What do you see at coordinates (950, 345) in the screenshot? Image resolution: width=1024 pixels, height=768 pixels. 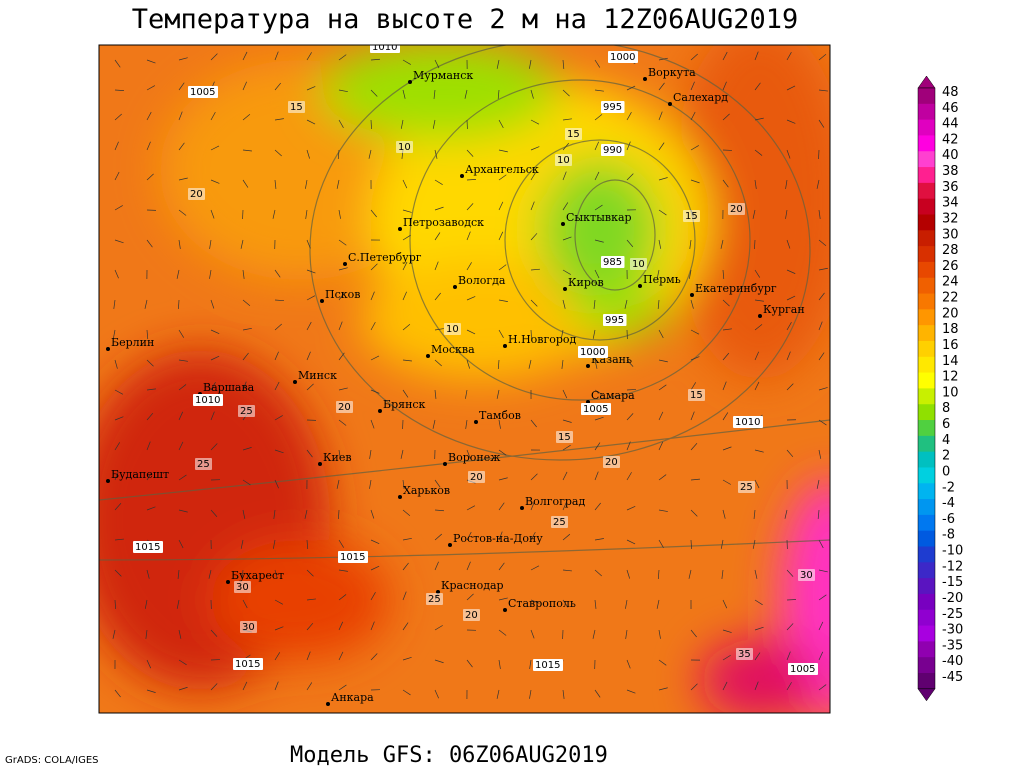 I see `colorbar-label: 16` at bounding box center [950, 345].